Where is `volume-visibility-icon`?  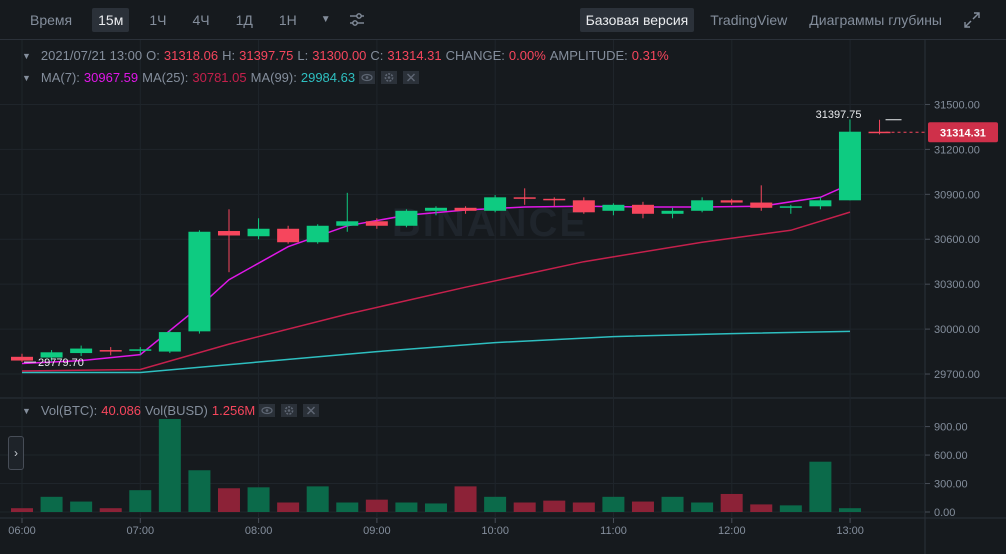 volume-visibility-icon is located at coordinates (267, 410).